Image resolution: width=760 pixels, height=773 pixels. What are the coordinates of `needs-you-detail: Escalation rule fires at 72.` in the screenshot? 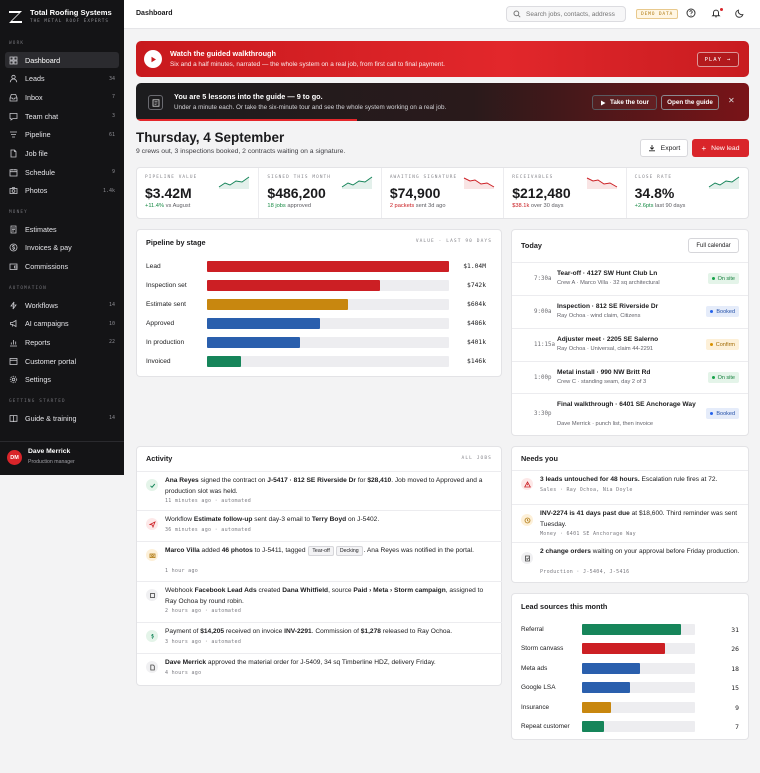 It's located at (678, 479).